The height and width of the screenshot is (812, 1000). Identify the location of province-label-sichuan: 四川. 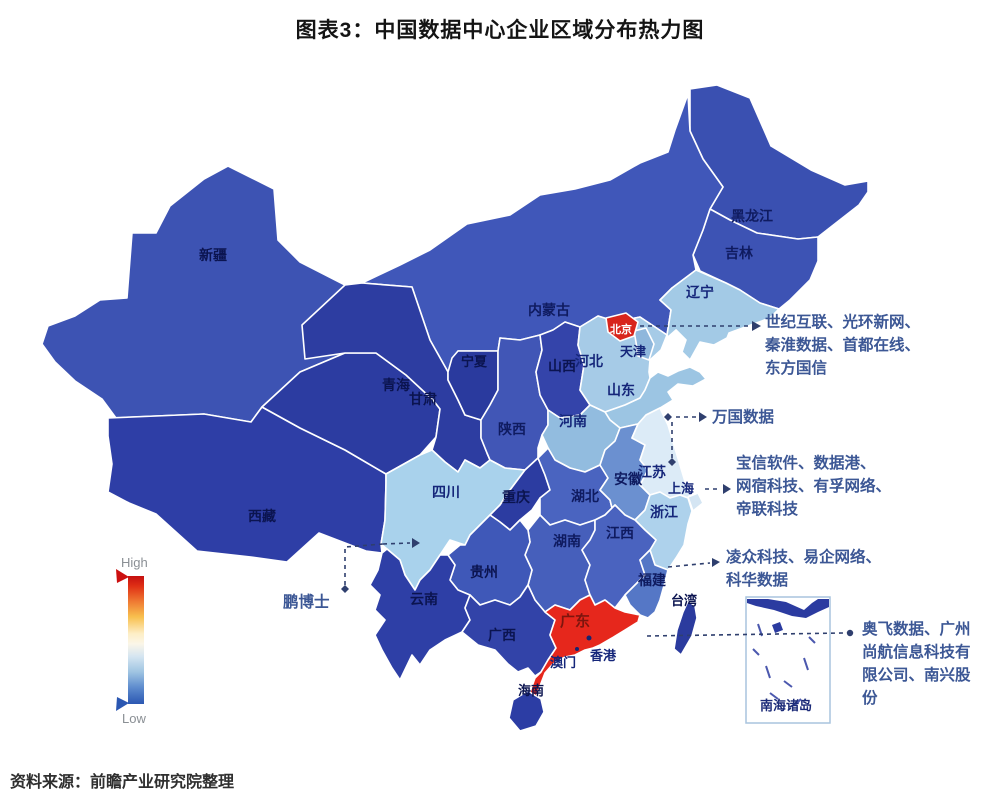
(446, 492).